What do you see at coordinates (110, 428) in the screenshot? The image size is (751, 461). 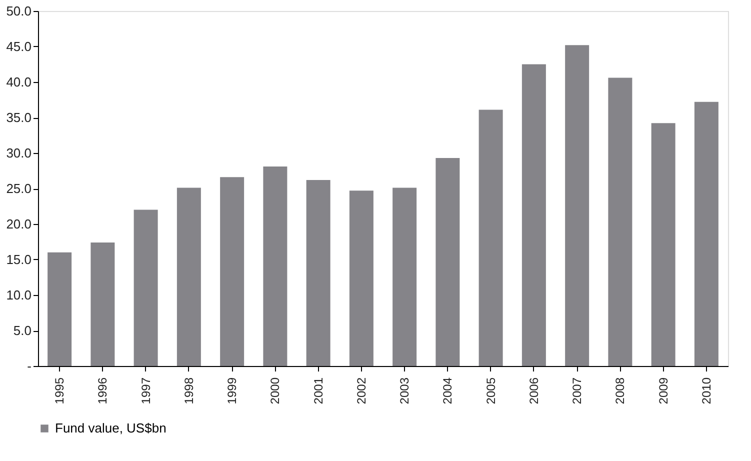 I see `legend-label: Fund value, US$bn` at bounding box center [110, 428].